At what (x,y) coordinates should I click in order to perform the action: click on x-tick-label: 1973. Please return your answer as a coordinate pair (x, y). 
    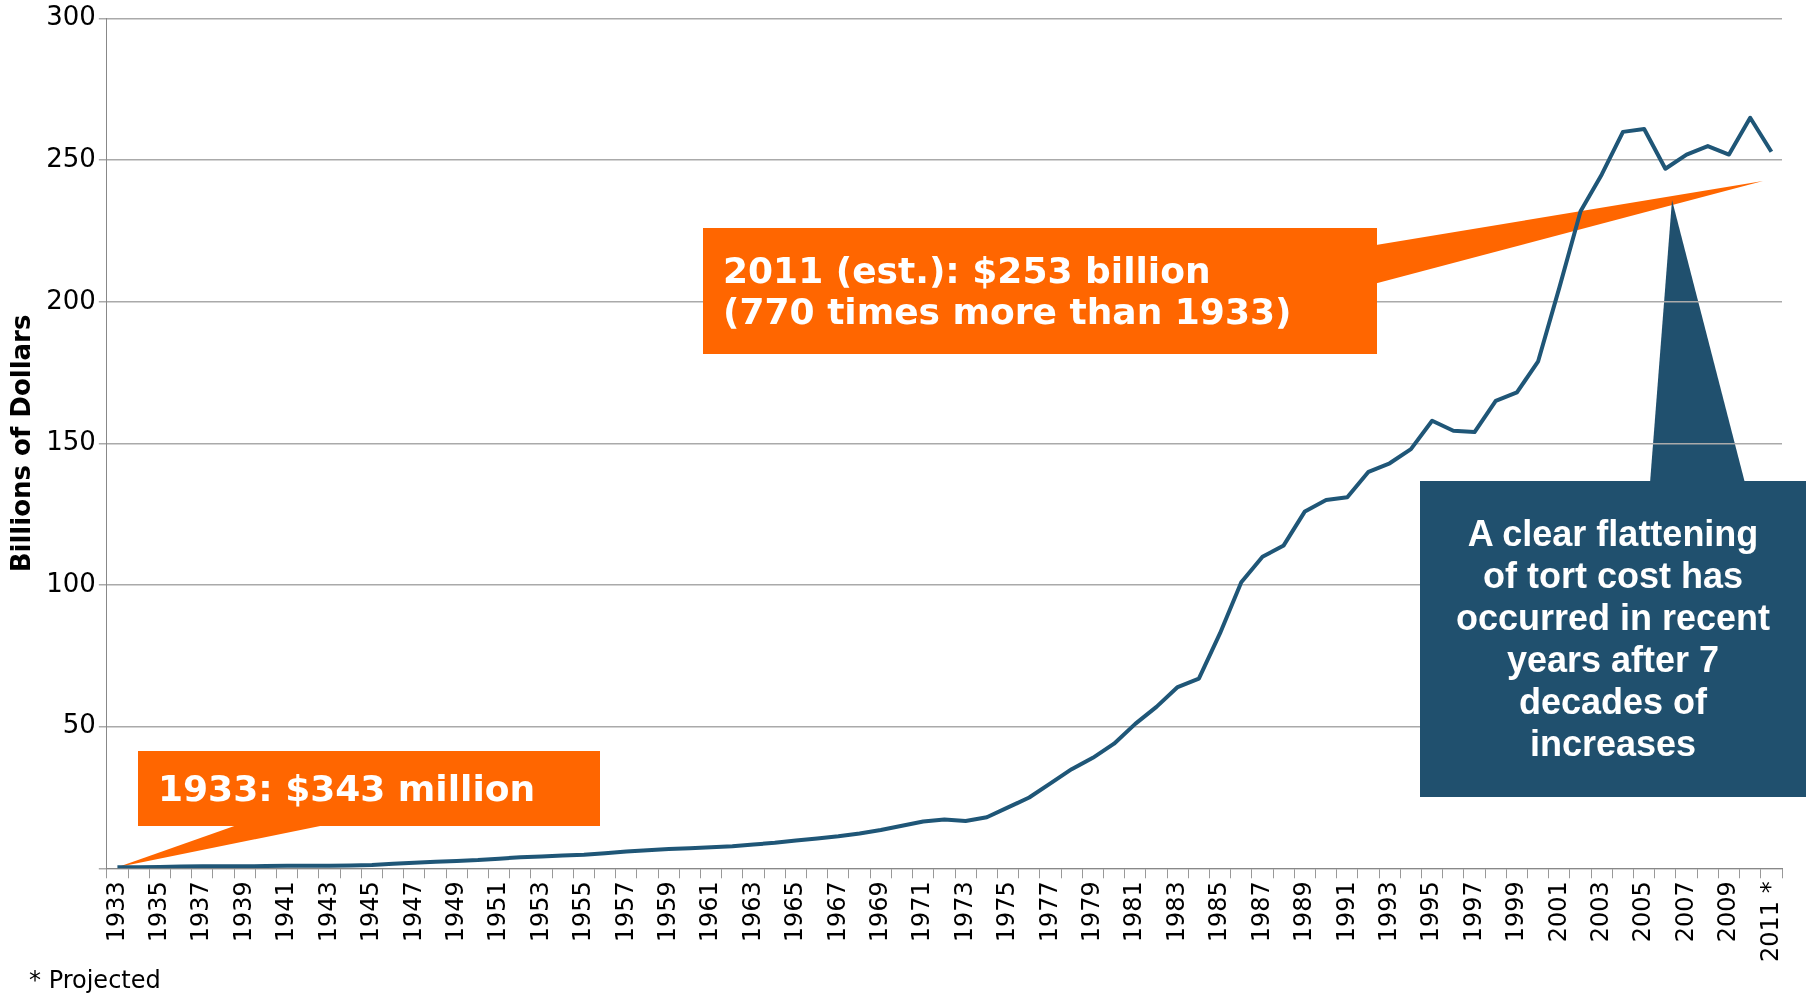
    Looking at the image, I should click on (963, 912).